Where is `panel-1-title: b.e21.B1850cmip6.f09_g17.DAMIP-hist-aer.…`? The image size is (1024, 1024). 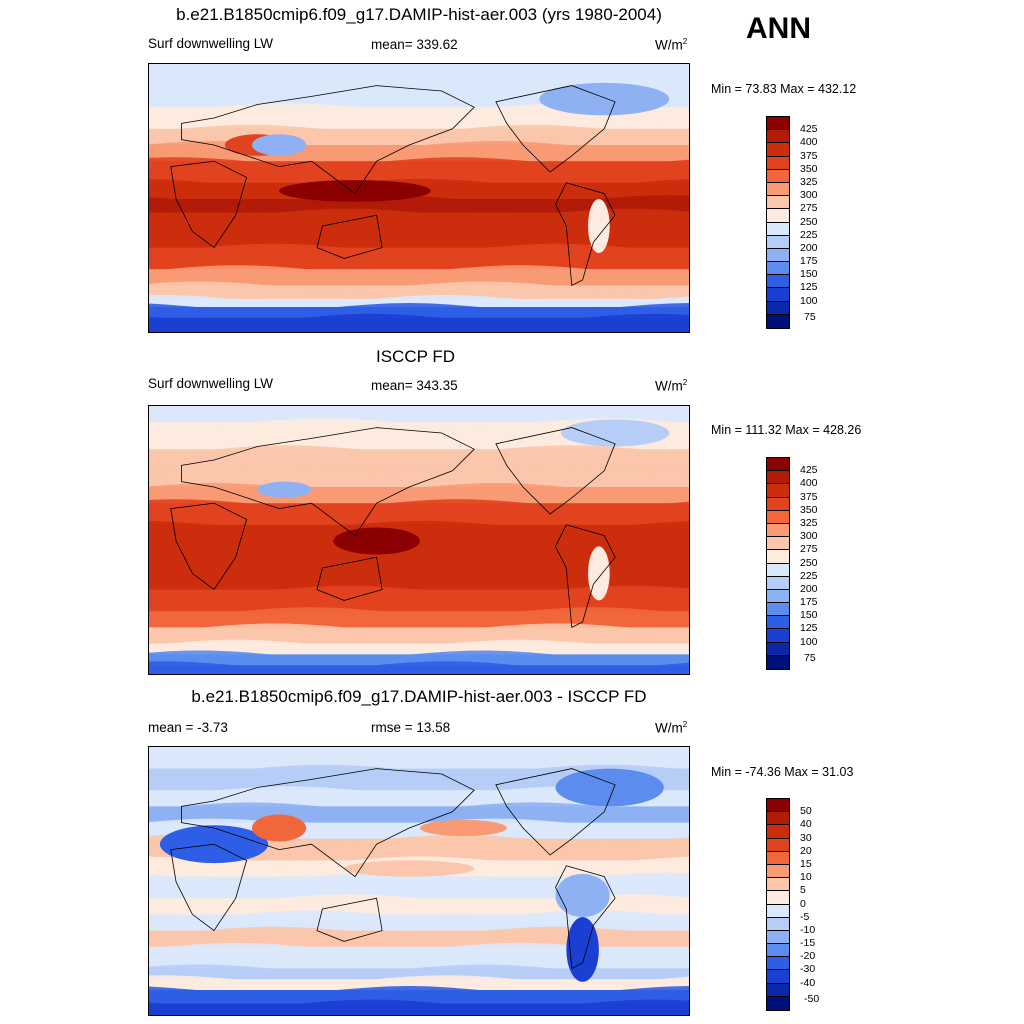 panel-1-title: b.e21.B1850cmip6.f09_g17.DAMIP-hist-aer.… is located at coordinates (419, 14).